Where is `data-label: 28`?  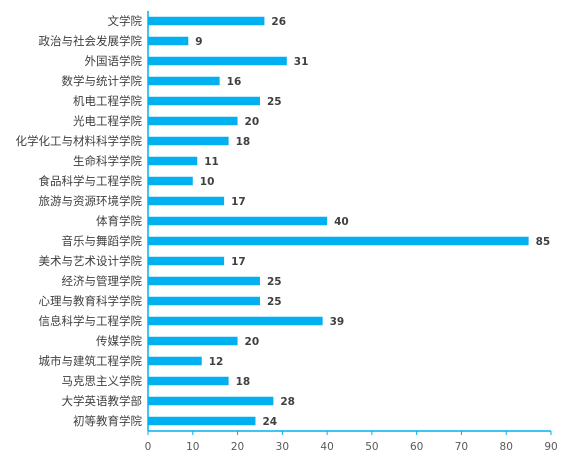
data-label: 28 is located at coordinates (287, 402).